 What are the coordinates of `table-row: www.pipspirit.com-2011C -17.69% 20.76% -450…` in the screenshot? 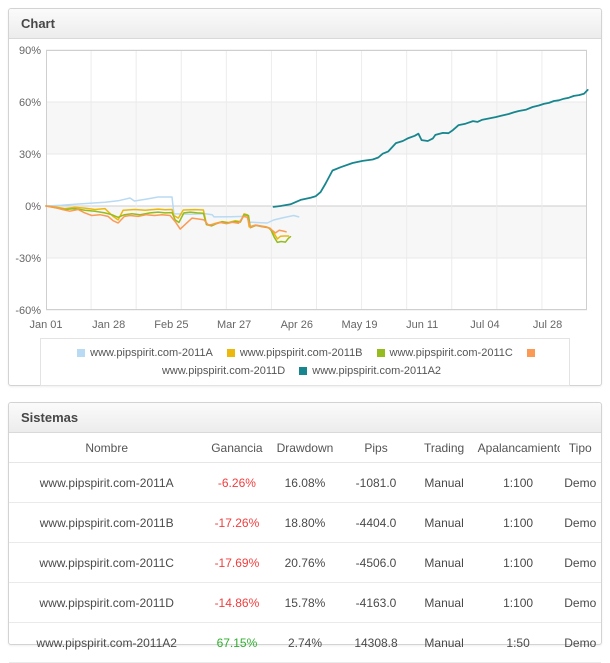 It's located at (305, 562).